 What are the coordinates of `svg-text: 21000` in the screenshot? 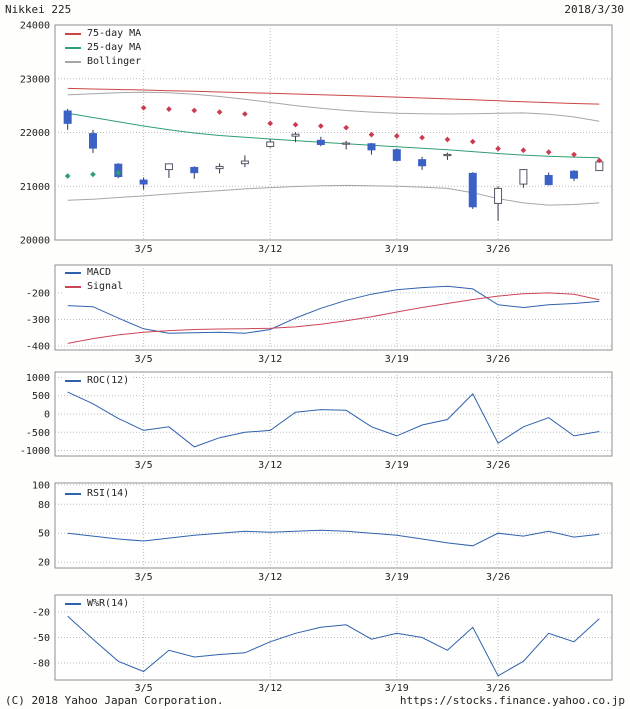 It's located at (35, 187).